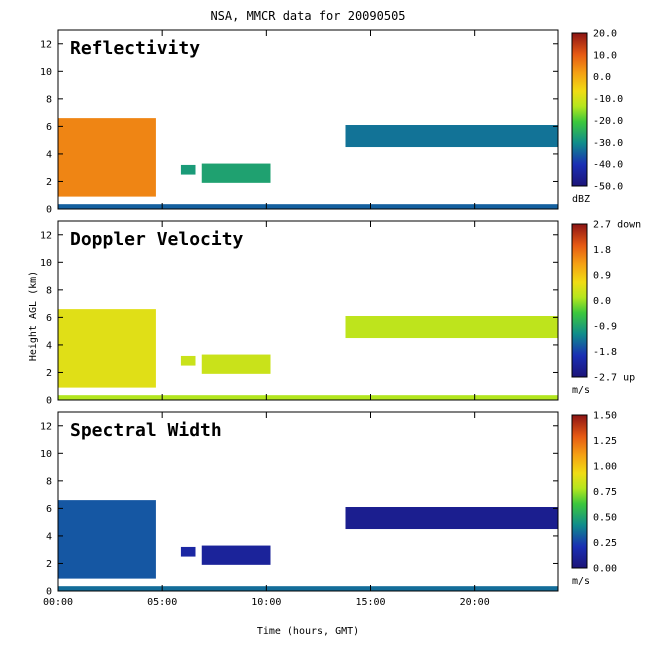 This screenshot has height=650, width=650. Describe the element at coordinates (266, 602) in the screenshot. I see `x-tick-label: 10:00` at that location.